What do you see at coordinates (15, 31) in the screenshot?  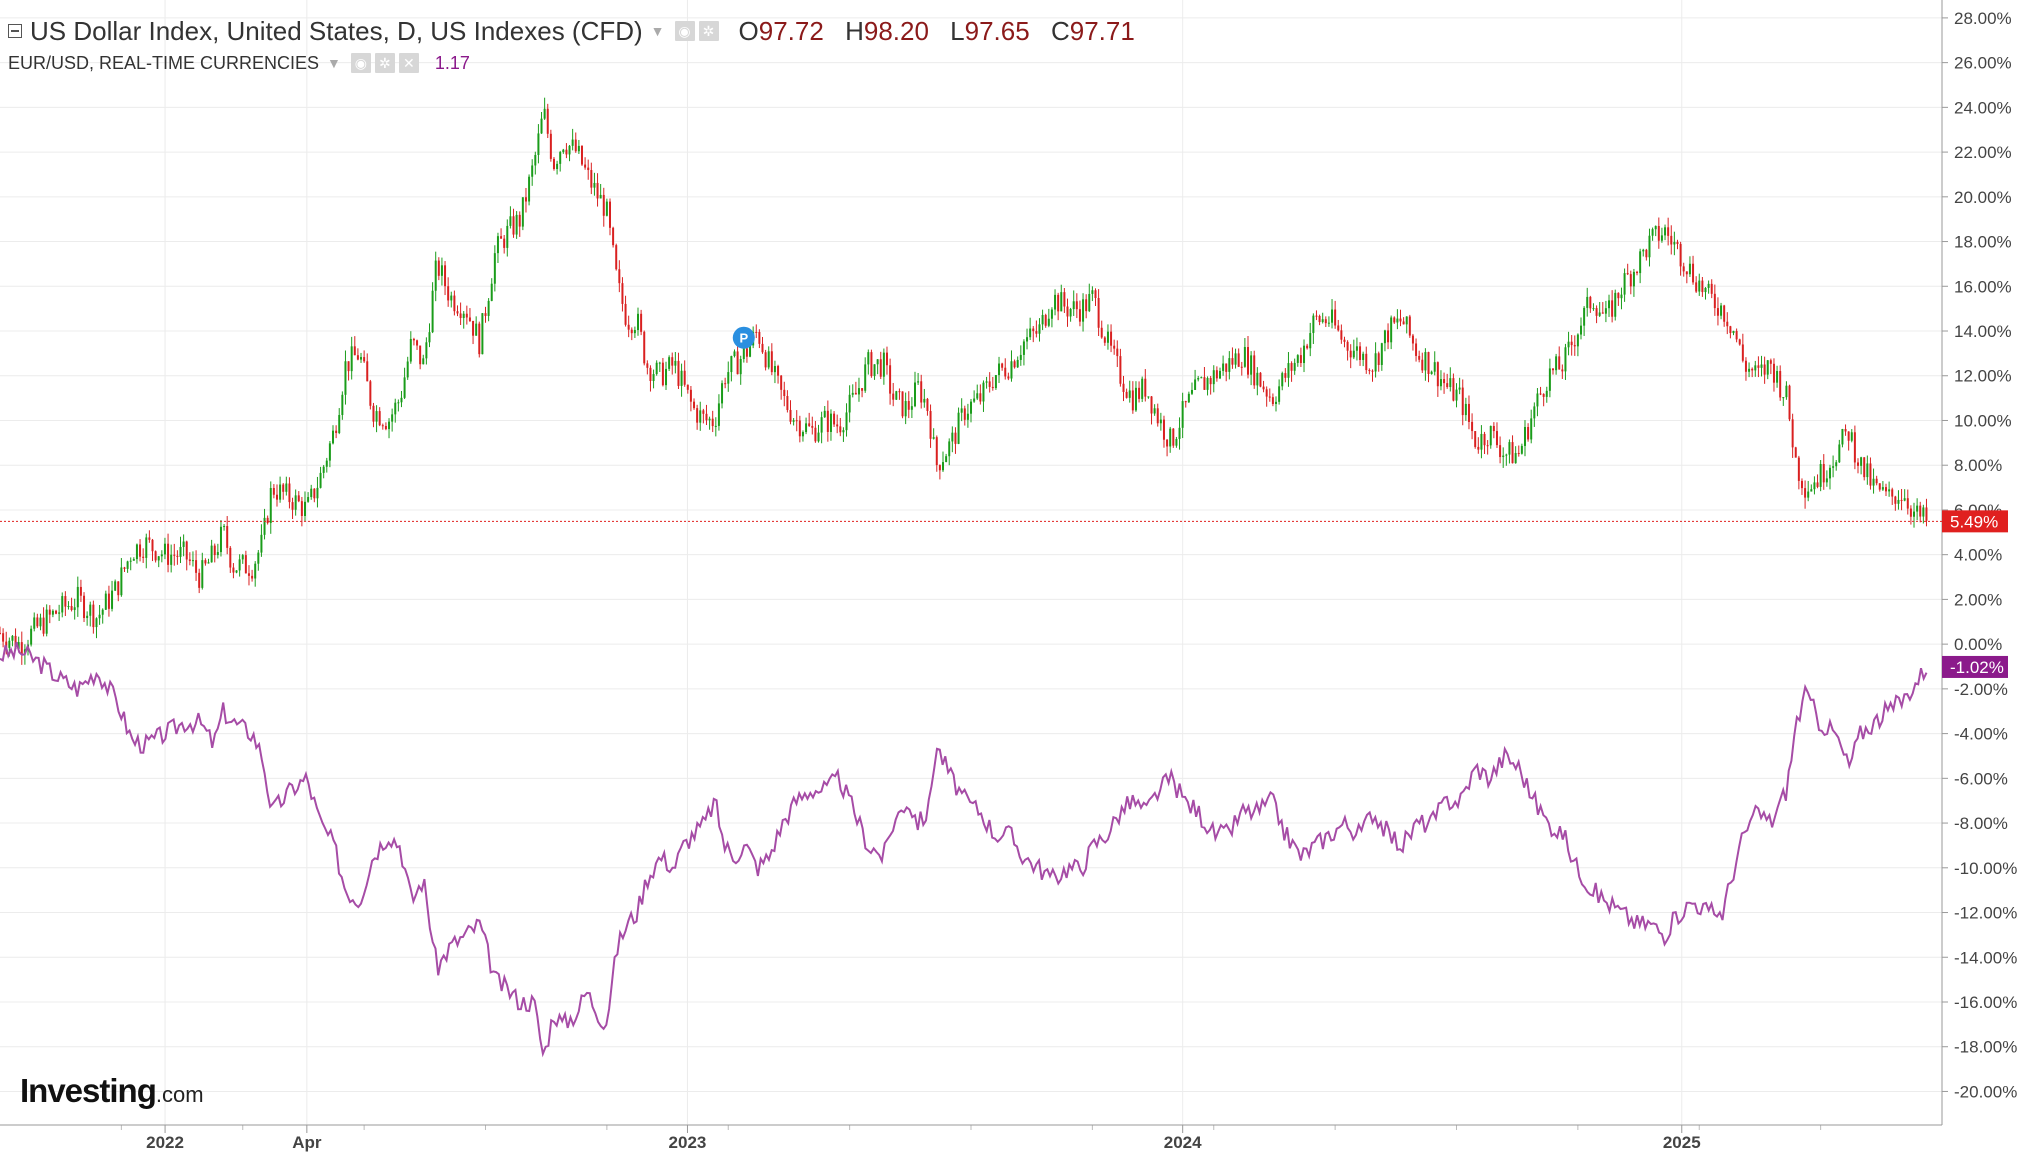 I see `collapse-icon` at bounding box center [15, 31].